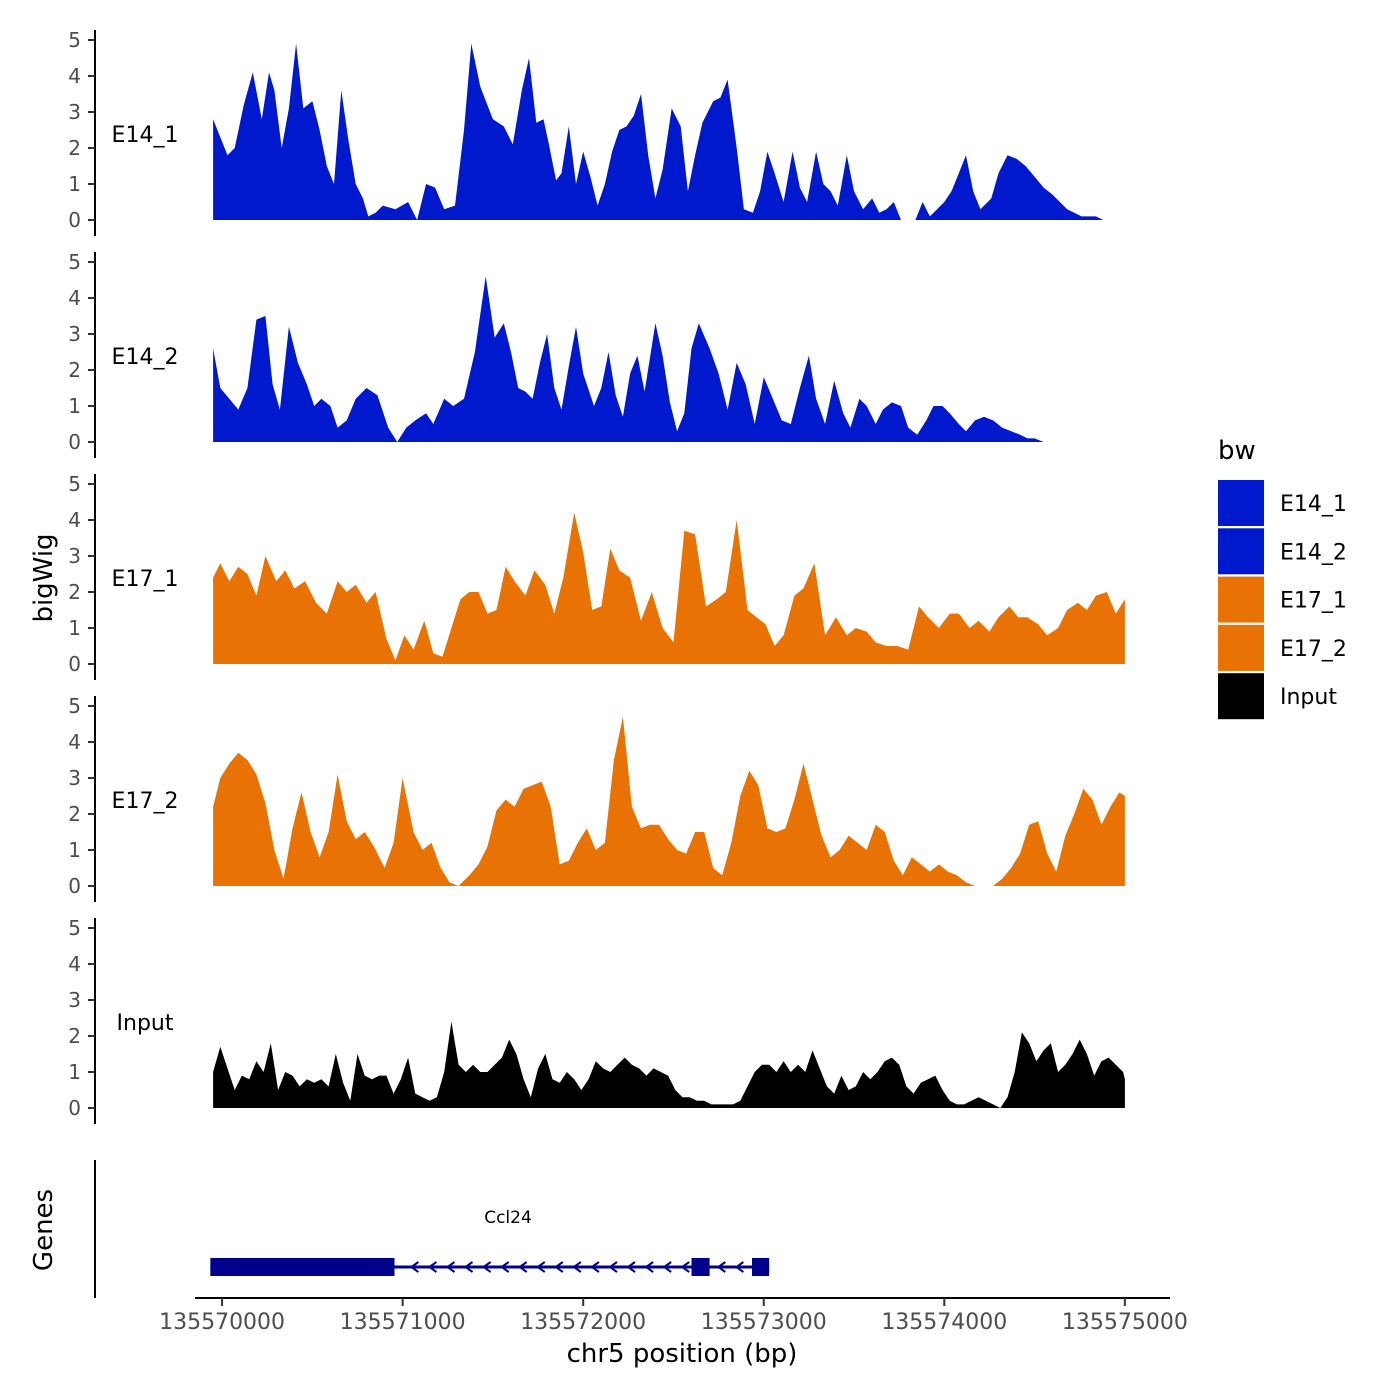  I want to click on track-E17_1: 0 1 2 3 4 5 E17_1, so click(596, 576).